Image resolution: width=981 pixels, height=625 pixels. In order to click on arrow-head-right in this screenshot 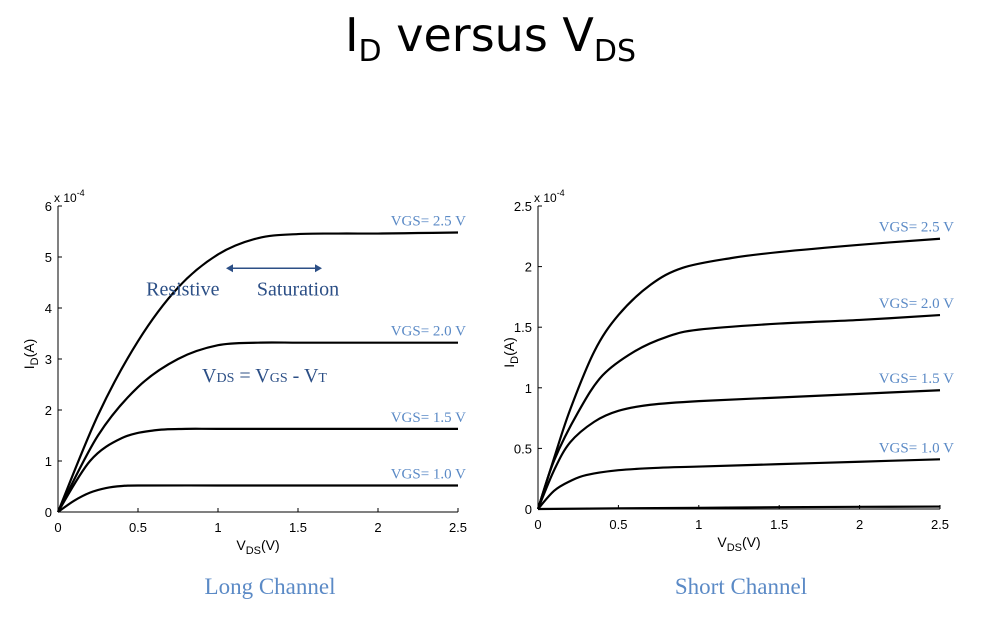, I will do `click(318, 268)`.